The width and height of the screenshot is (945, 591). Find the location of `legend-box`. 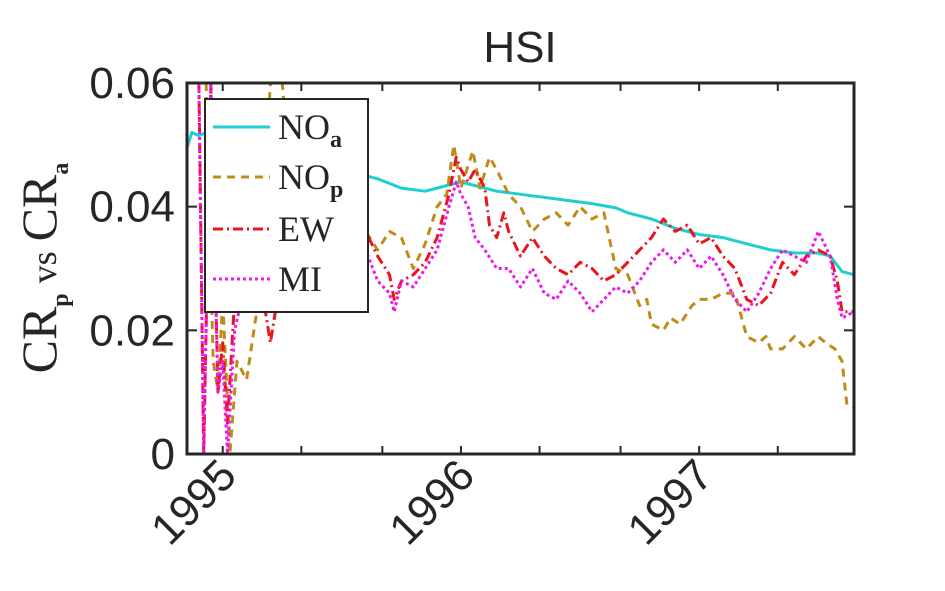

legend-box is located at coordinates (286, 205).